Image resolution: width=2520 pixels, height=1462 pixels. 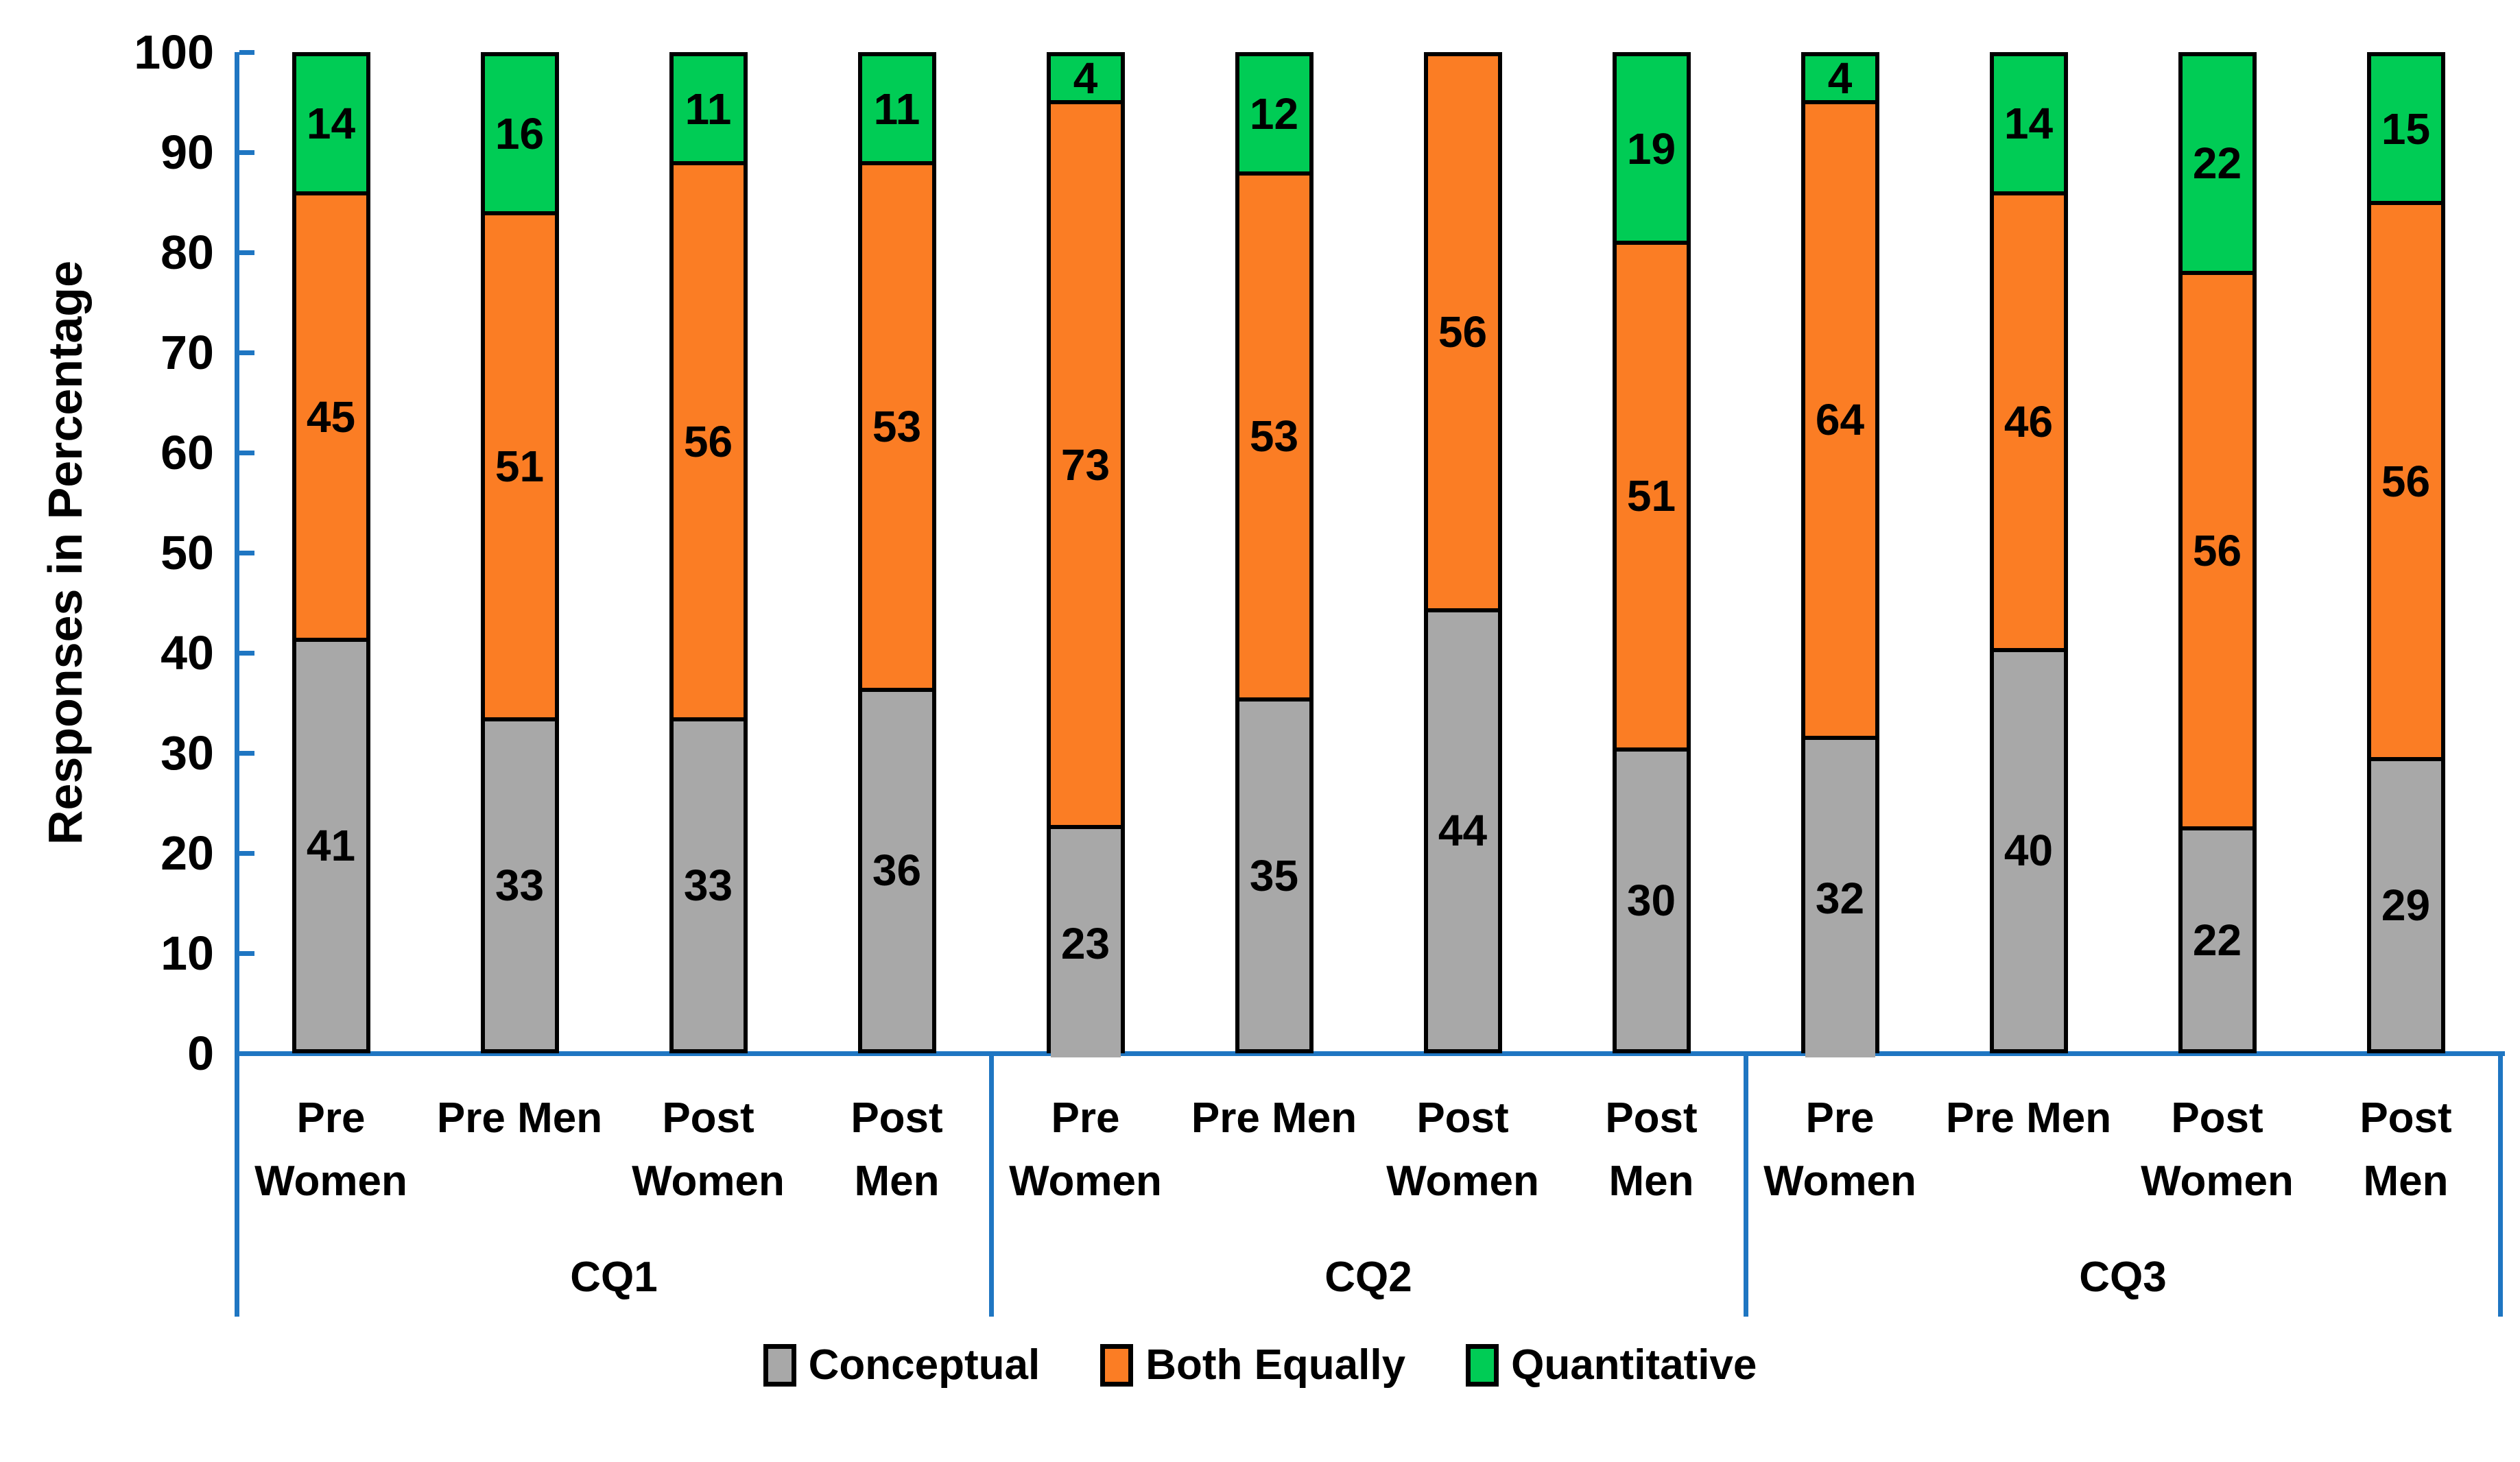 What do you see at coordinates (1840, 420) in the screenshot?
I see `bar-value-label: 64` at bounding box center [1840, 420].